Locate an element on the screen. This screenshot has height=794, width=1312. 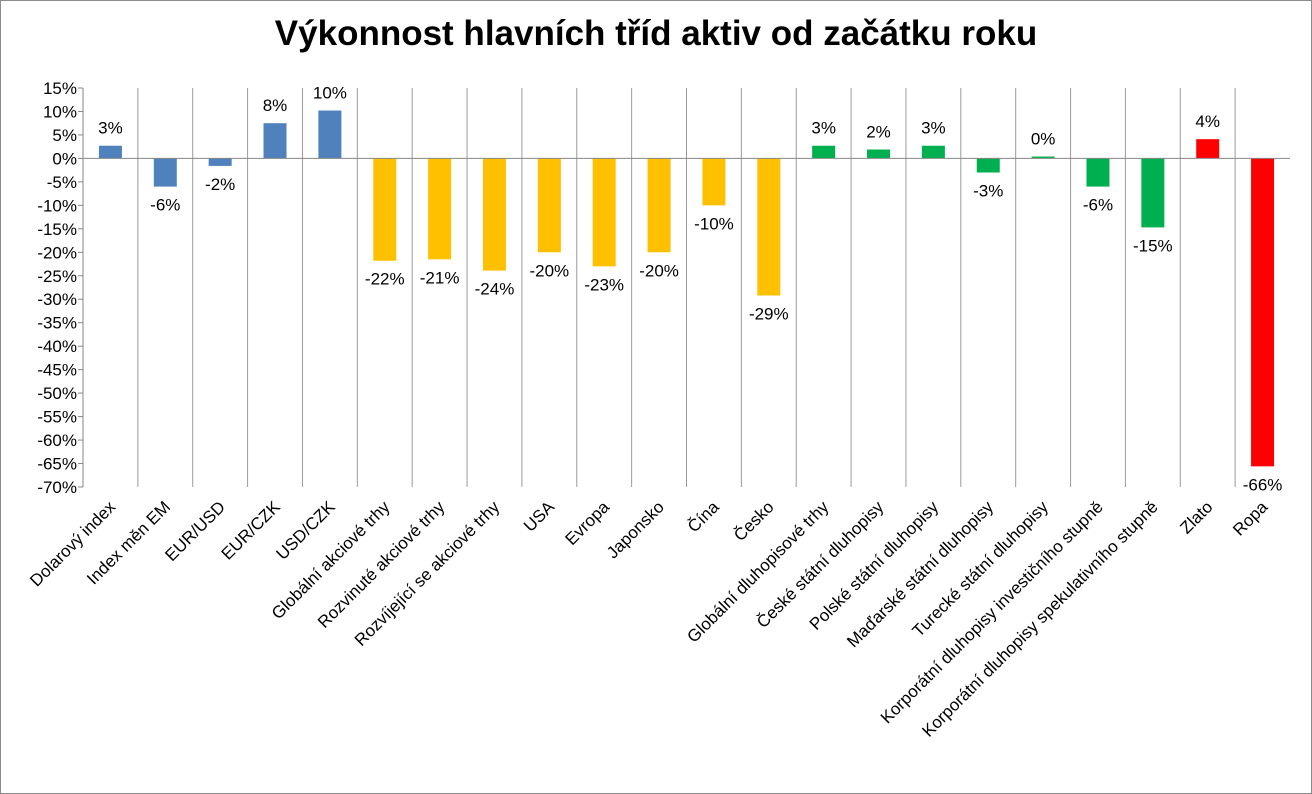
data-label: -2% is located at coordinates (220, 184).